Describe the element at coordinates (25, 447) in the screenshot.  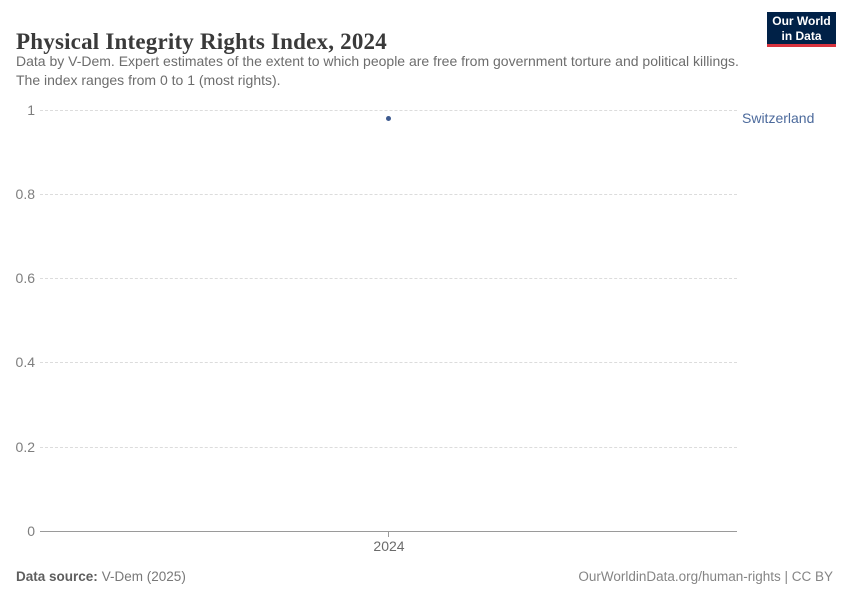
I see `y-tick-label-0_2: 0.2` at that location.